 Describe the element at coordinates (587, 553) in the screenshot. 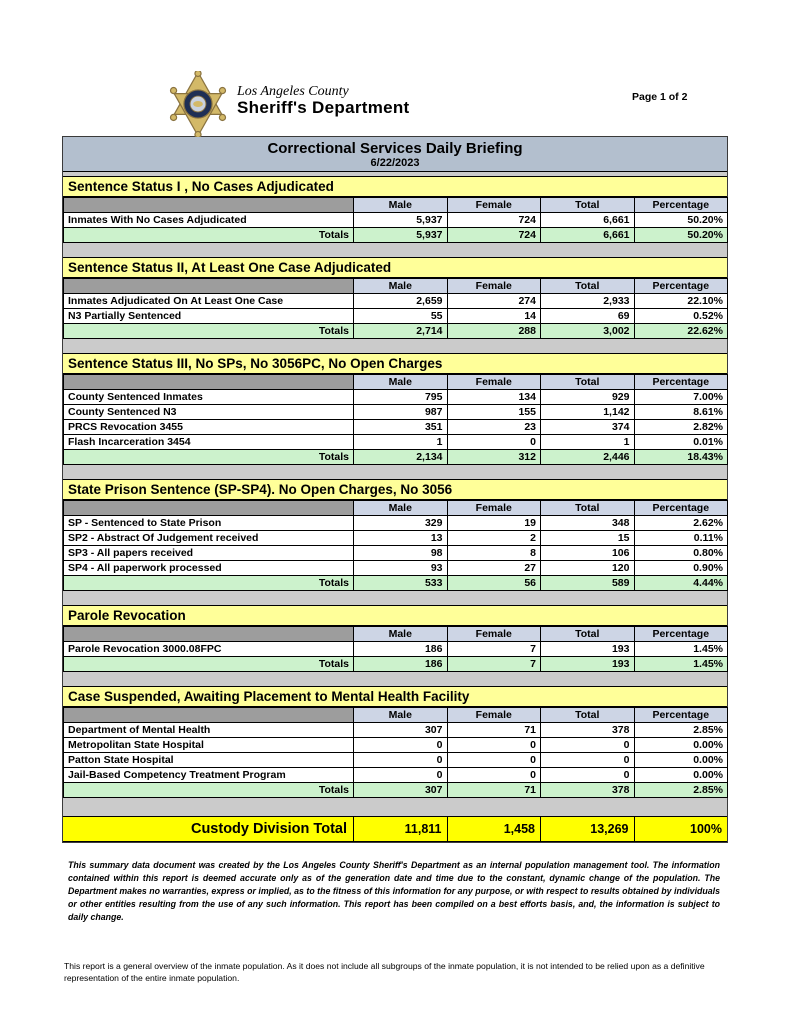

I see `value-cell: 106` at that location.